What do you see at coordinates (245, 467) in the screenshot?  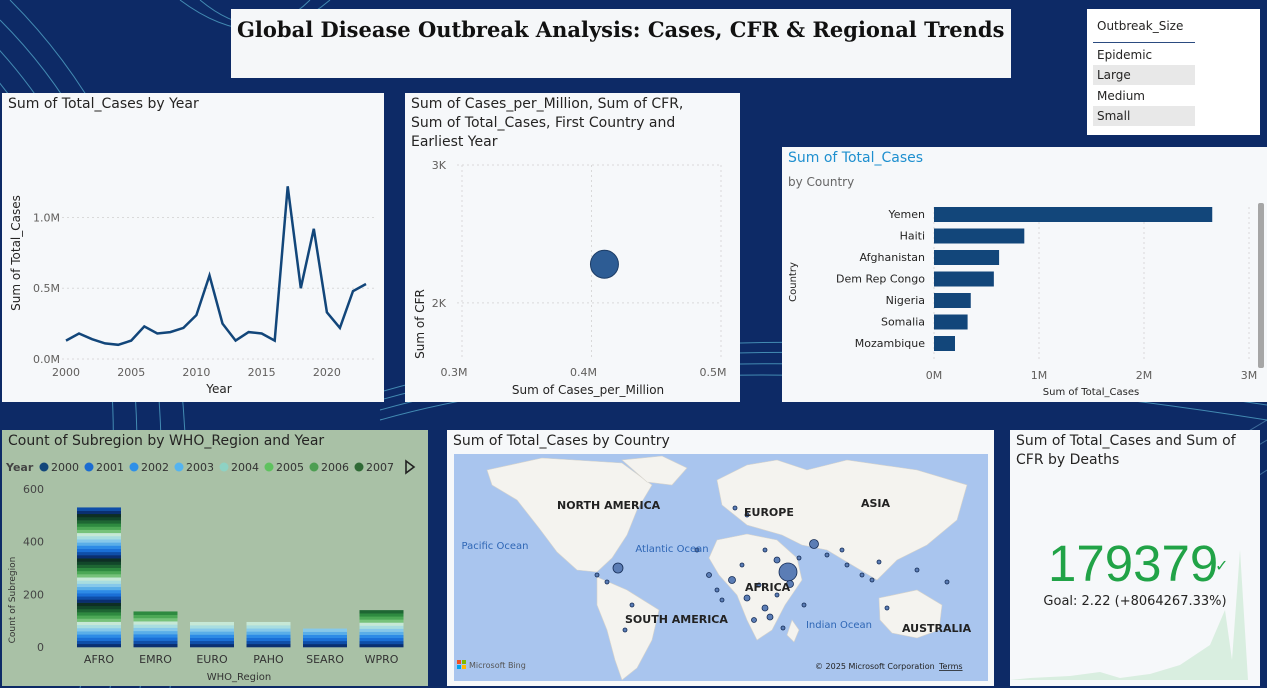 I see `legend-item: 2004` at bounding box center [245, 467].